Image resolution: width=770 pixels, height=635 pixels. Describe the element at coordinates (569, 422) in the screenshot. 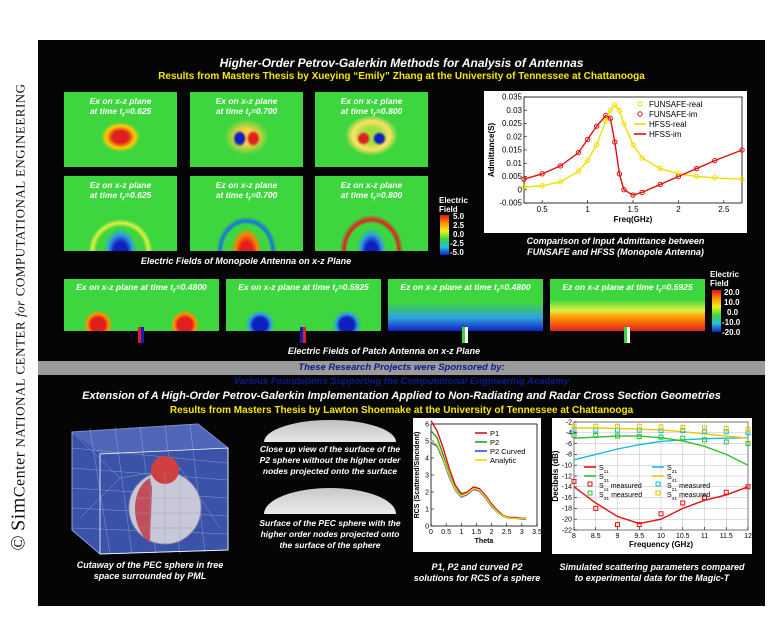

I see `y-tick-label: -2` at that location.